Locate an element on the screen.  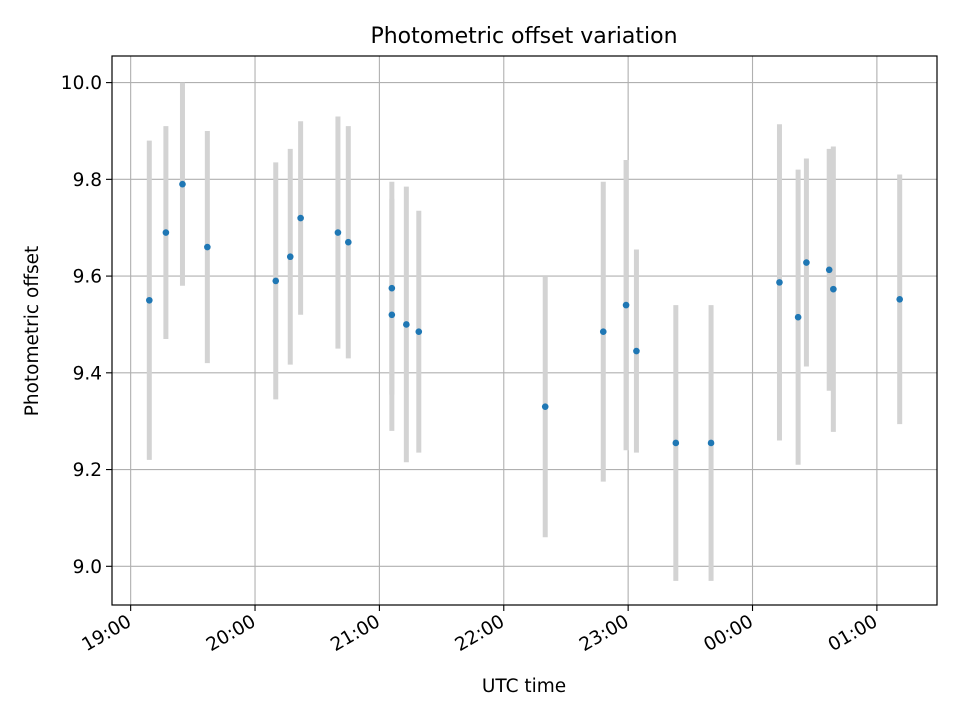
y-tick-label: 9.4 is located at coordinates (87, 373).